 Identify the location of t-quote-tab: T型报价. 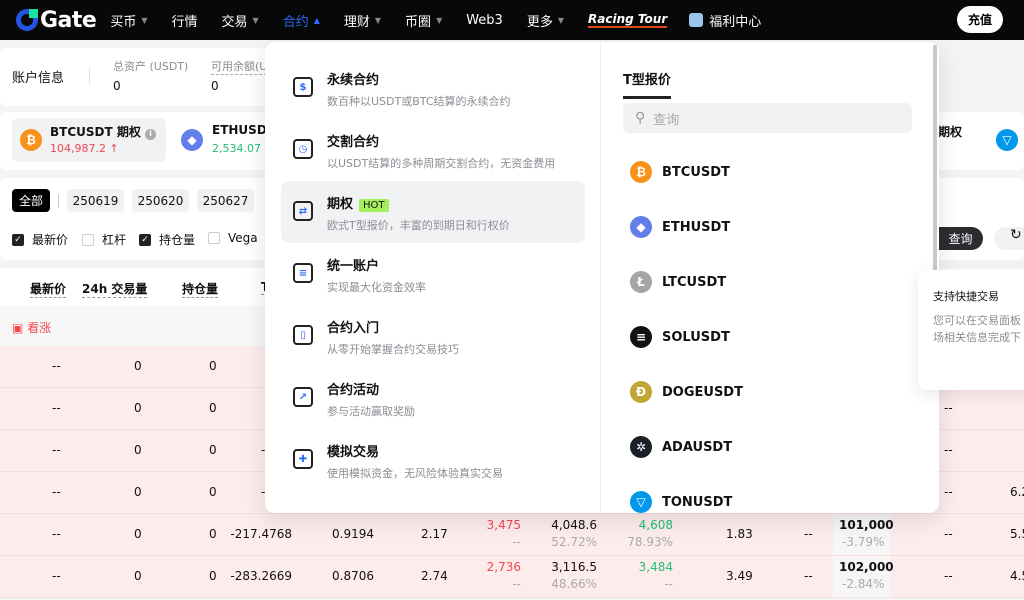
(647, 84).